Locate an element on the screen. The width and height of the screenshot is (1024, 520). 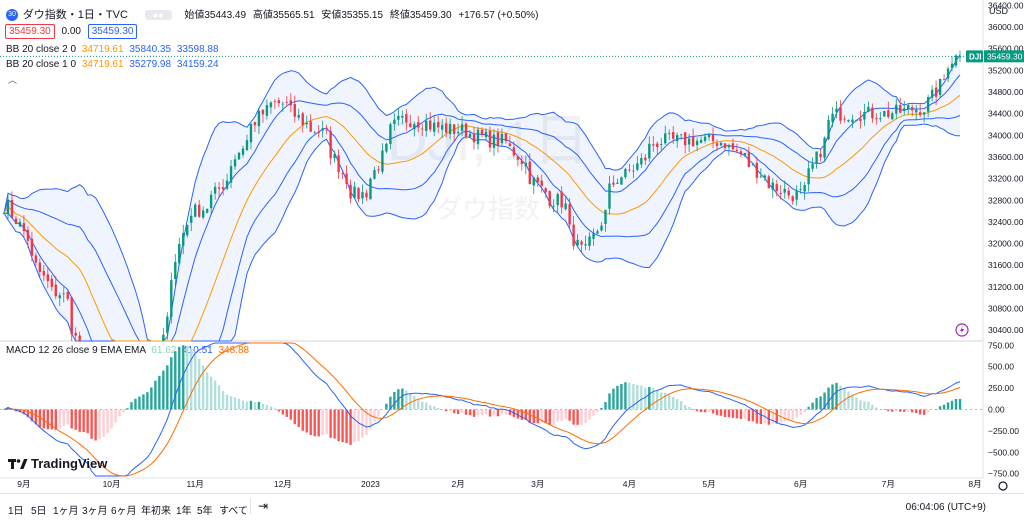
ohlc-low: 安値35355.15 is located at coordinates (352, 15).